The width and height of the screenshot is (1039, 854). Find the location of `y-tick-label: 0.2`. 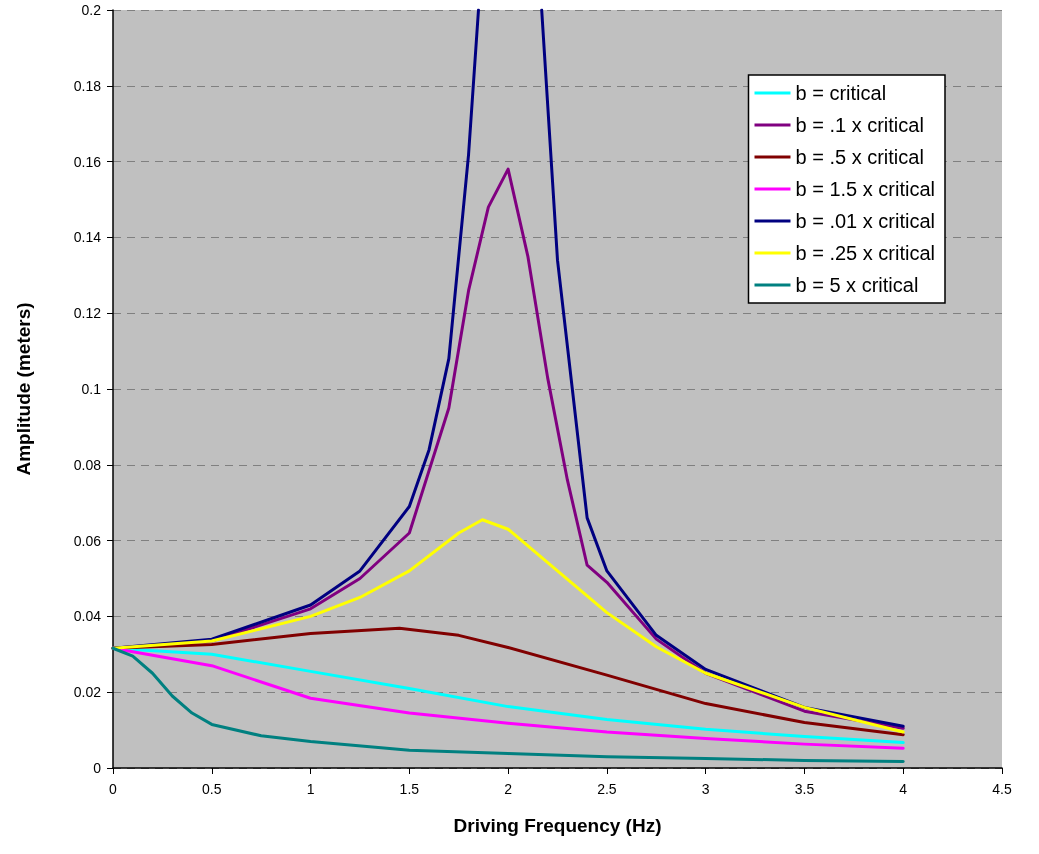

y-tick-label: 0.2 is located at coordinates (91, 10).